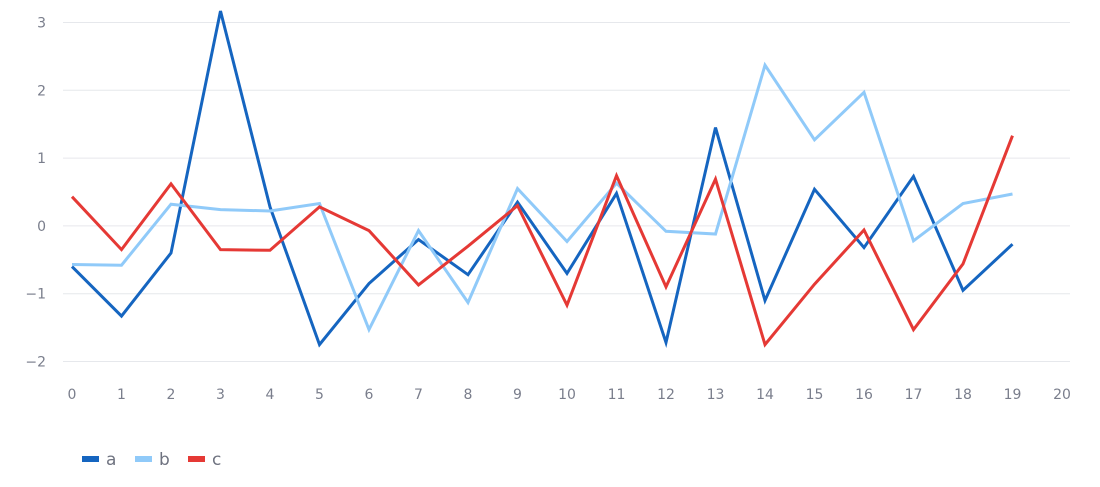  What do you see at coordinates (35, 295) in the screenshot?
I see `y-tick-label: −1` at bounding box center [35, 295].